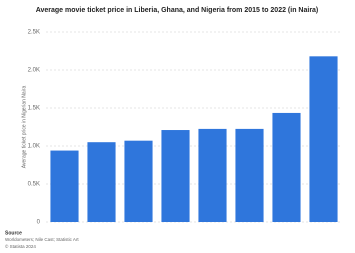 This screenshot has width=355, height=253. I want to click on y-axis-label: Average ticket price in Nigerian Naira, so click(24, 127).